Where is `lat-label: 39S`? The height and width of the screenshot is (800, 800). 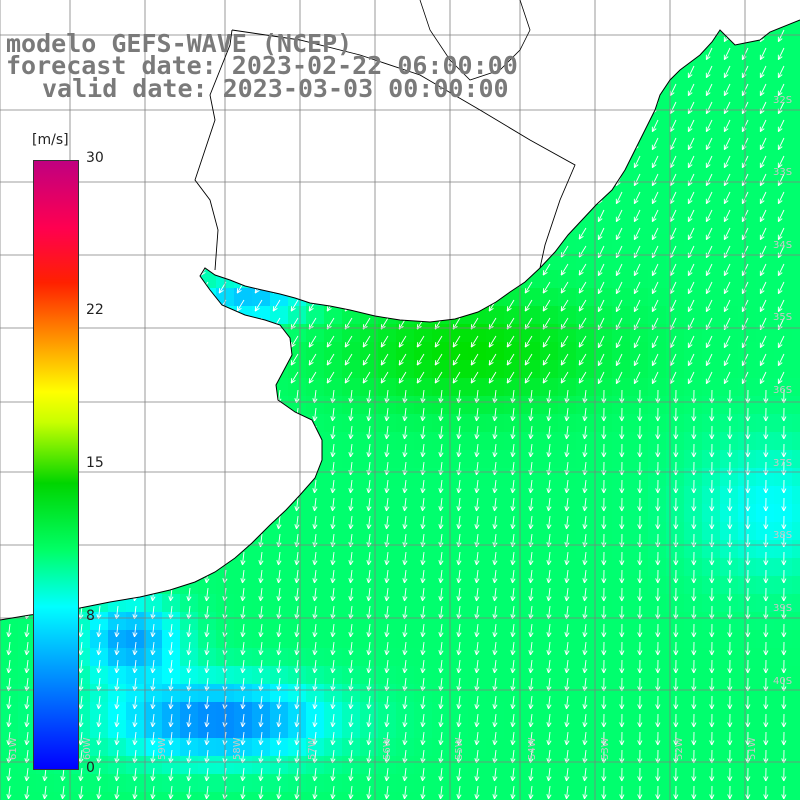 lat-label: 39S is located at coordinates (782, 608).